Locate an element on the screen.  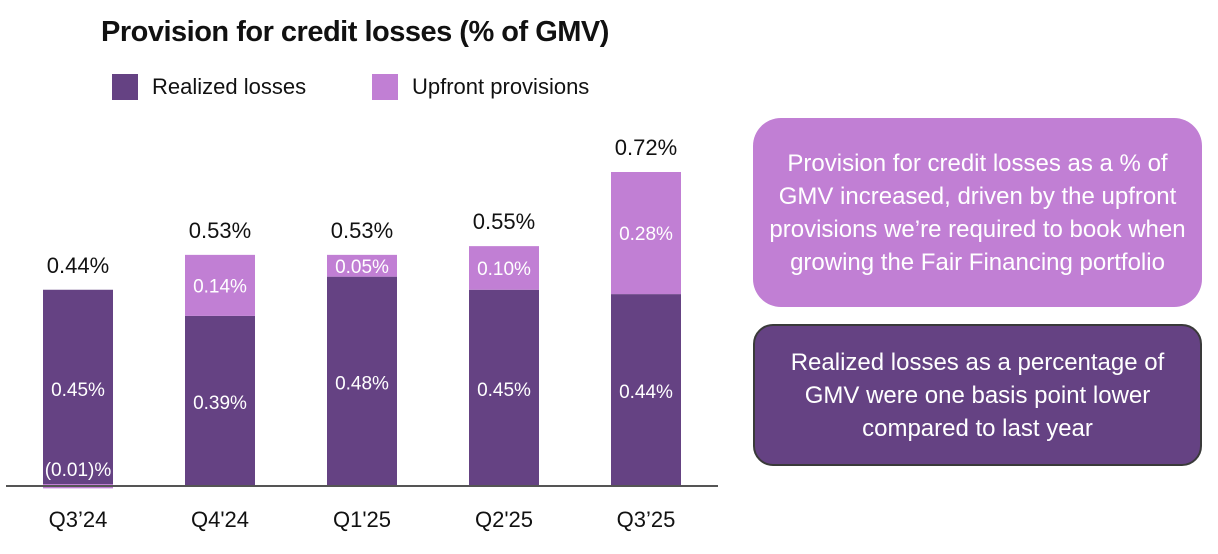
legend-item-upfront-provisions: Upfront provisions is located at coordinates (480, 87).